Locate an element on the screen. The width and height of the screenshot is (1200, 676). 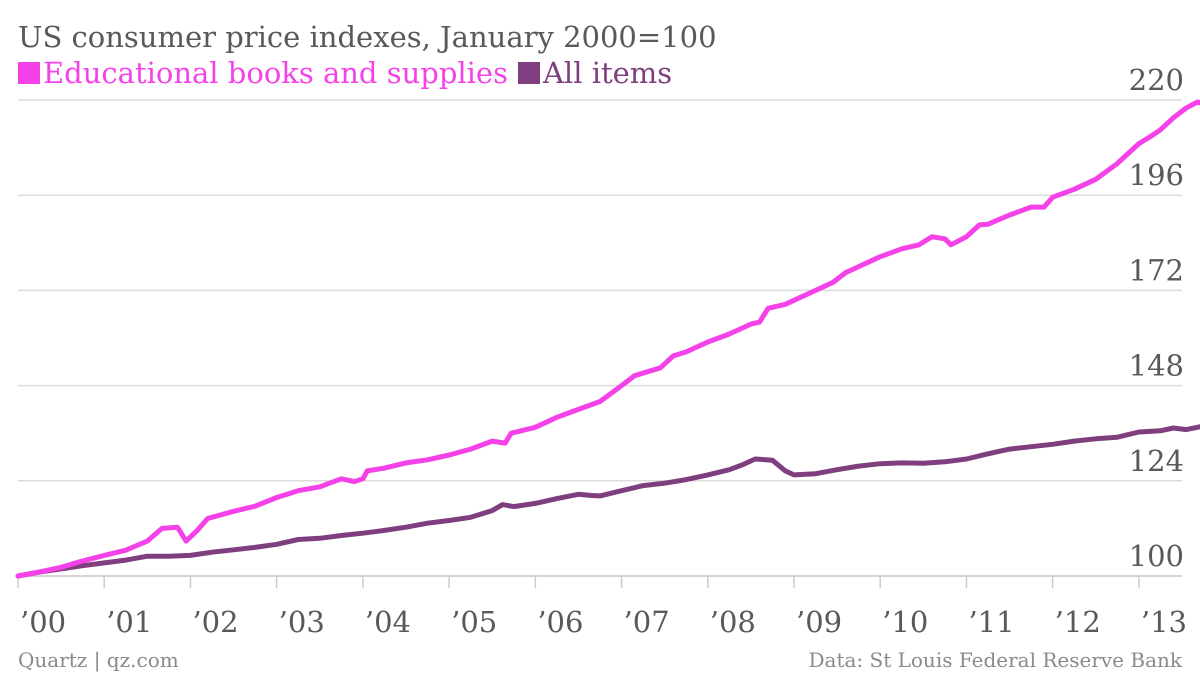
x-tick-label-2001: ’01 is located at coordinates (129, 622).